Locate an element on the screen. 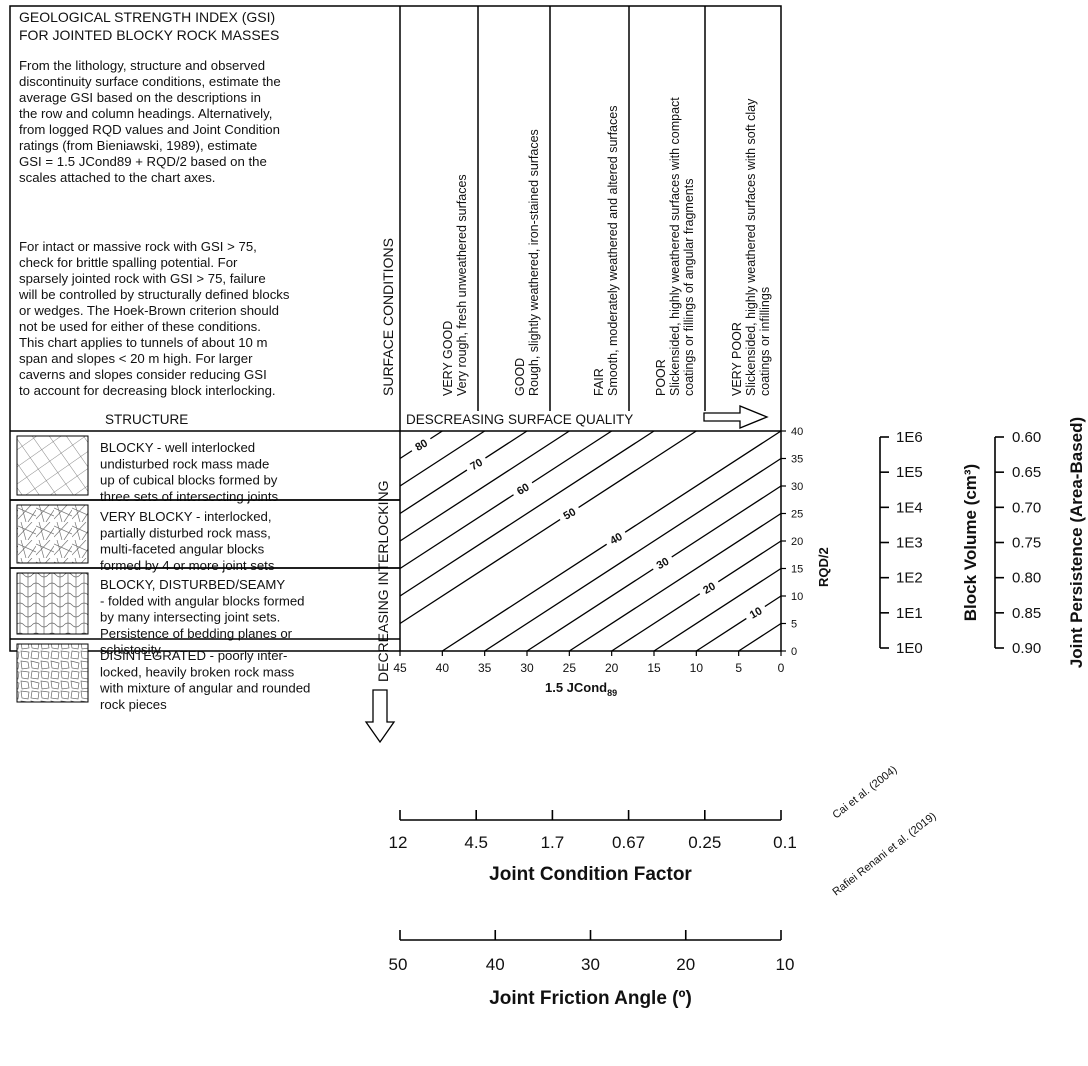 This screenshot has height=1066, width=1088. joint_persistence-tick-label: 0.90 is located at coordinates (1026, 648).